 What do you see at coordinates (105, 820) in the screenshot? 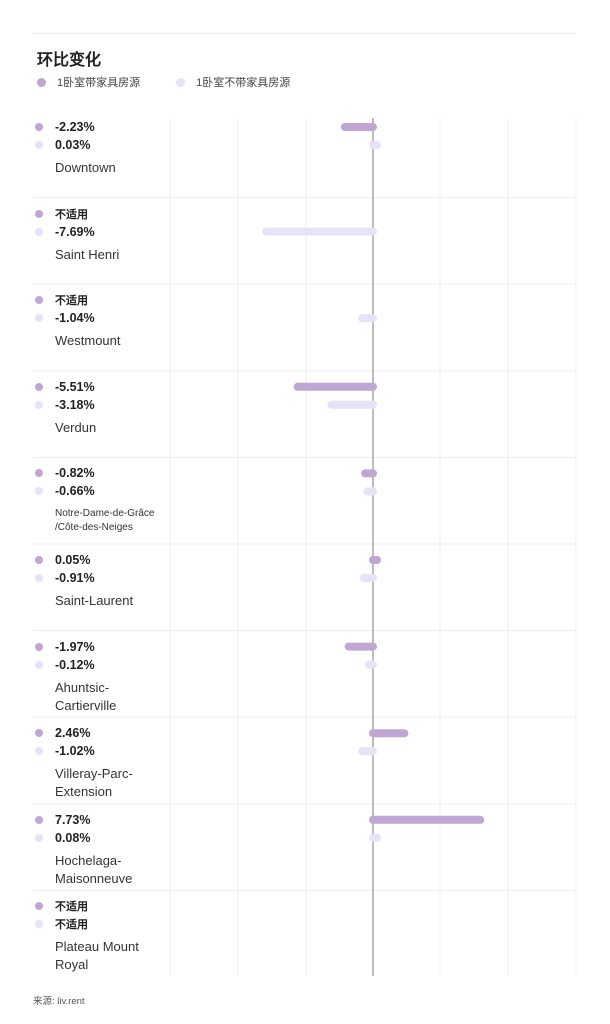
I see `stat-furnished: 7.73%` at bounding box center [105, 820].